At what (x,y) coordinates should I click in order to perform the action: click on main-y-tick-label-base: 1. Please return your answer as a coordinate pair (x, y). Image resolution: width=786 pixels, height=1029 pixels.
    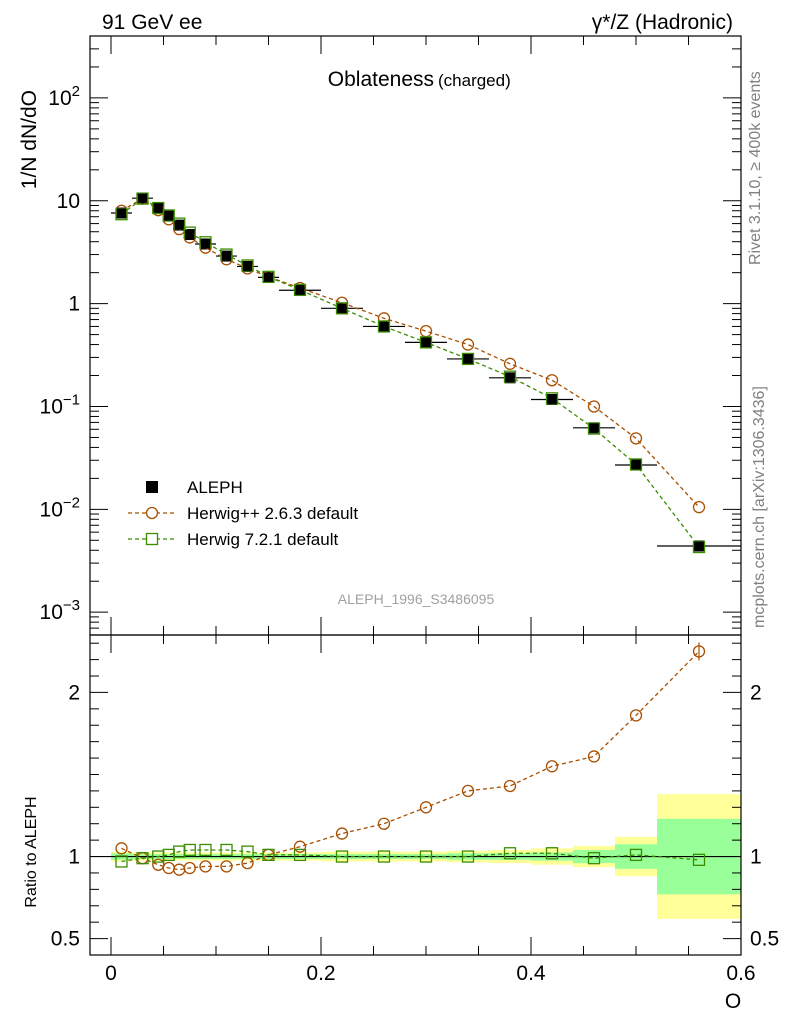
    Looking at the image, I should click on (74, 304).